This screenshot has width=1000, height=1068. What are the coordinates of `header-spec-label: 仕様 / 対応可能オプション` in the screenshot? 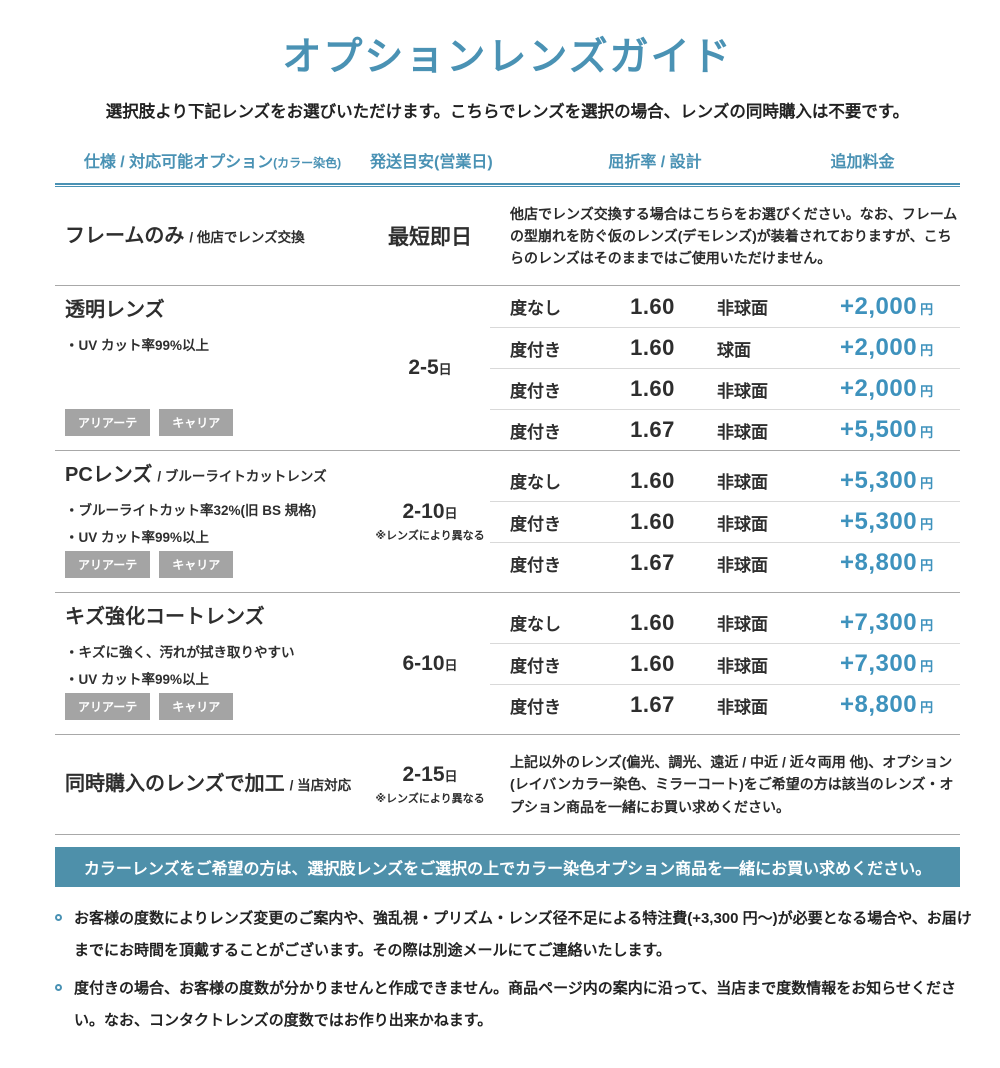 It's located at (178, 162).